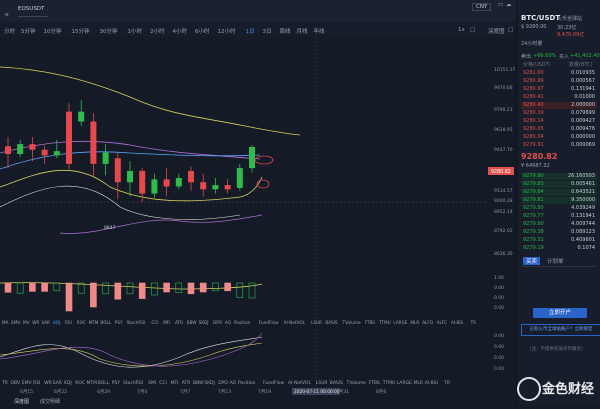 This screenshot has width=600, height=409. I want to click on bid-row: 9279.77 0.131941, so click(559, 216).